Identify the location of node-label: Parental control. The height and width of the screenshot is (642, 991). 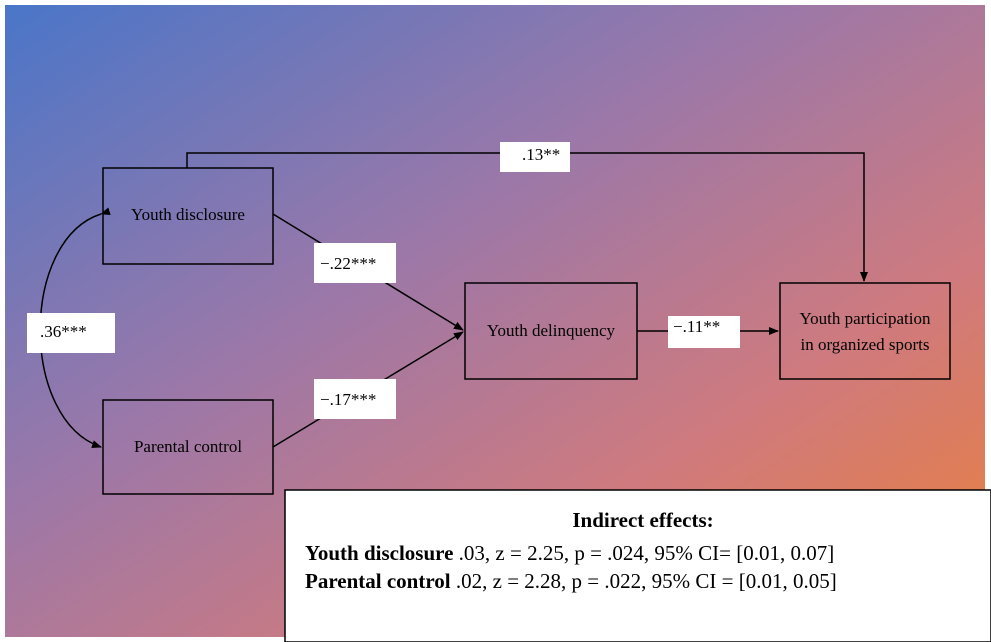
(188, 446).